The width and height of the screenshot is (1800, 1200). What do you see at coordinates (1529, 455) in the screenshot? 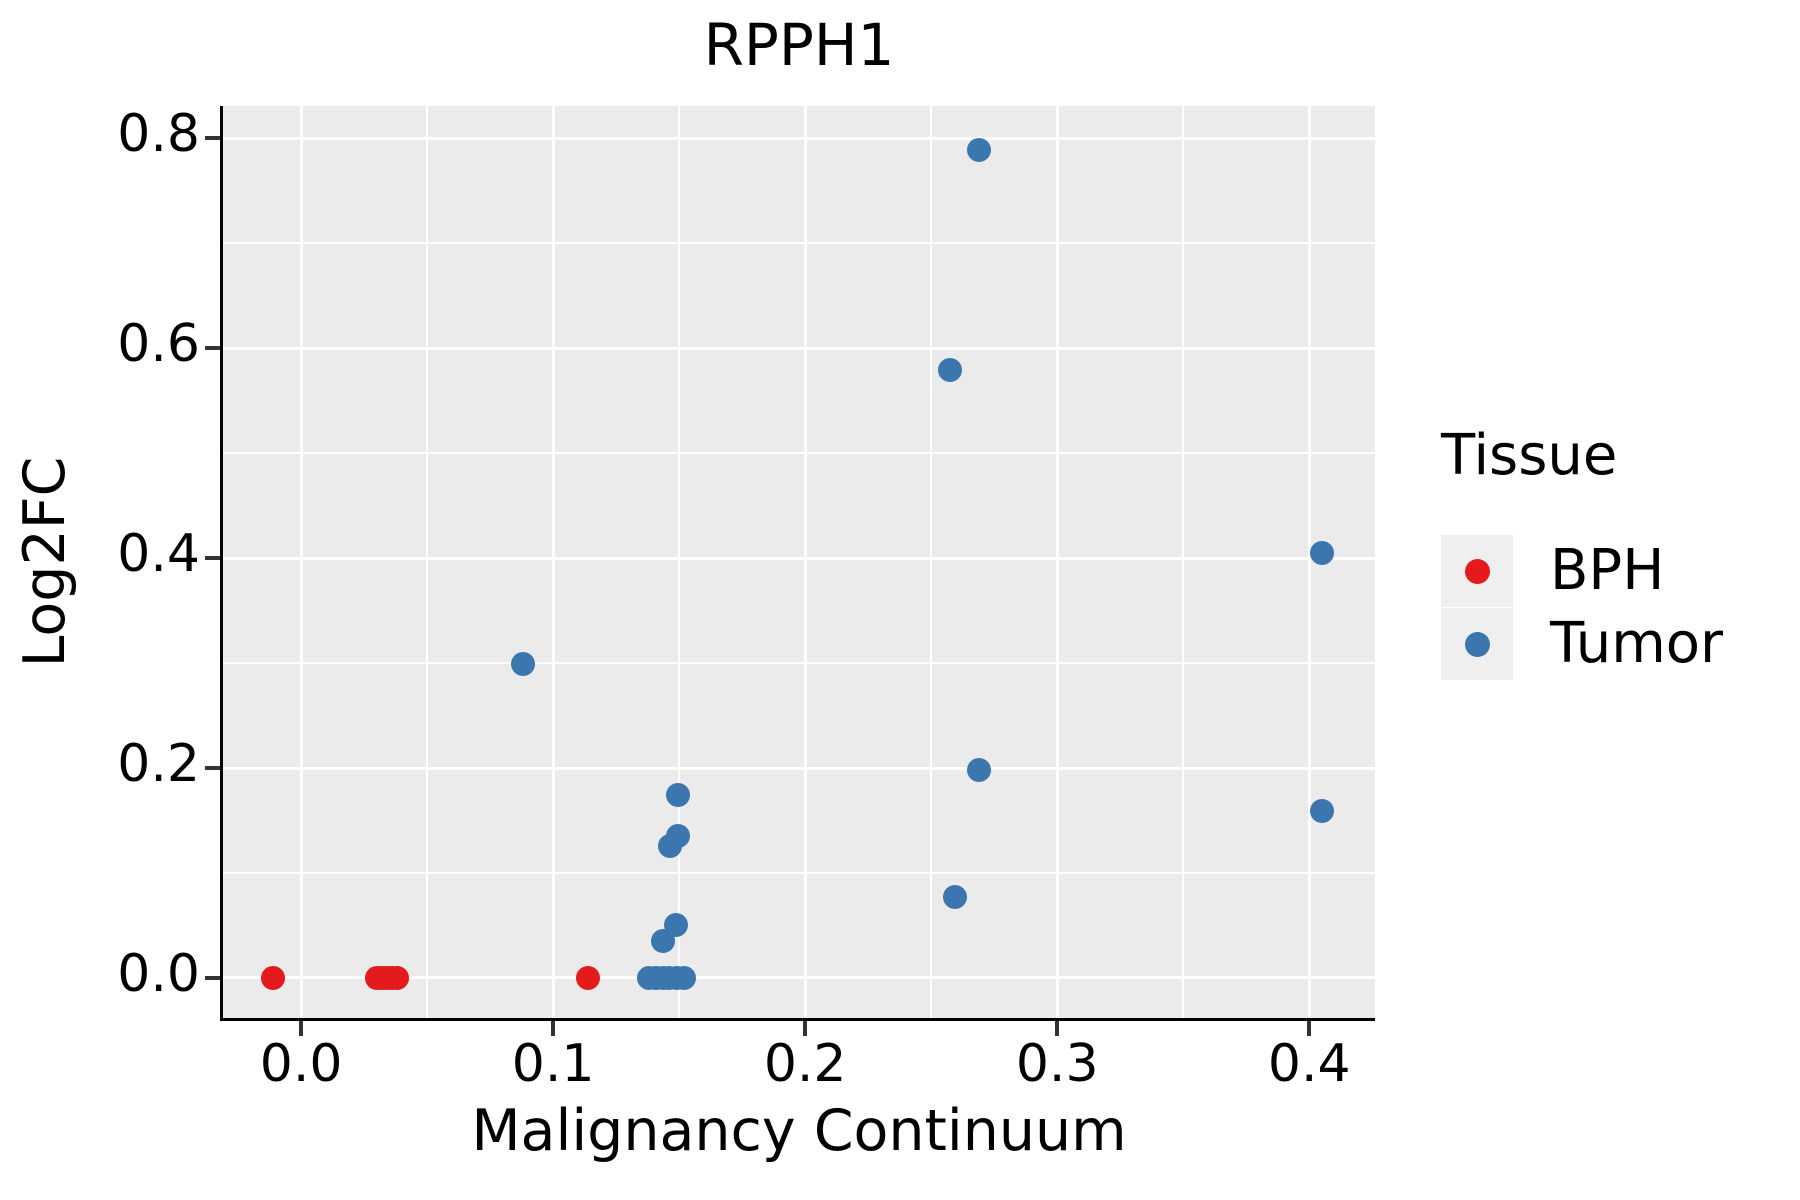
I see `legend-title: Tissue` at bounding box center [1529, 455].